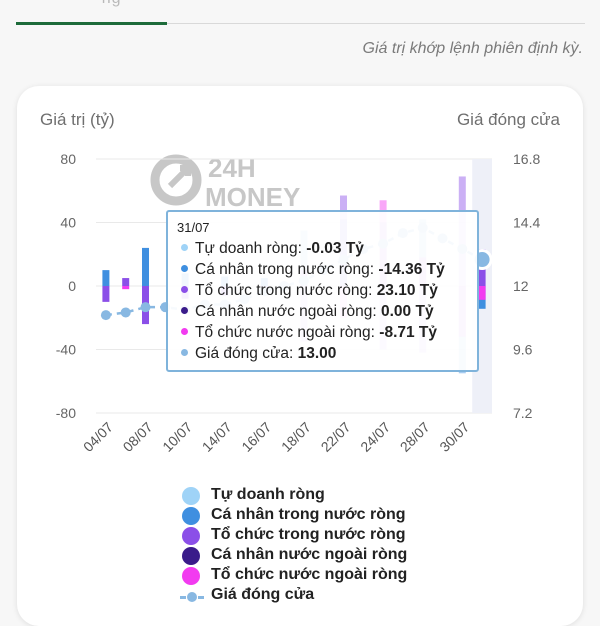 This screenshot has height=626, width=600. Describe the element at coordinates (246, 353) in the screenshot. I see `tooltip-row-label: Giá đóng cửa:` at that location.